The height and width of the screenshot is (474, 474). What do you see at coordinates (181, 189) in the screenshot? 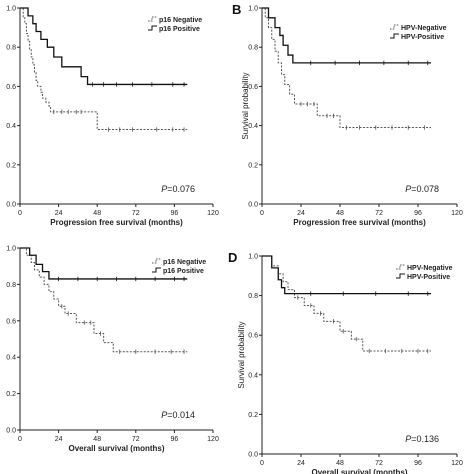
I see `p-value-number: =0.076` at bounding box center [181, 189].